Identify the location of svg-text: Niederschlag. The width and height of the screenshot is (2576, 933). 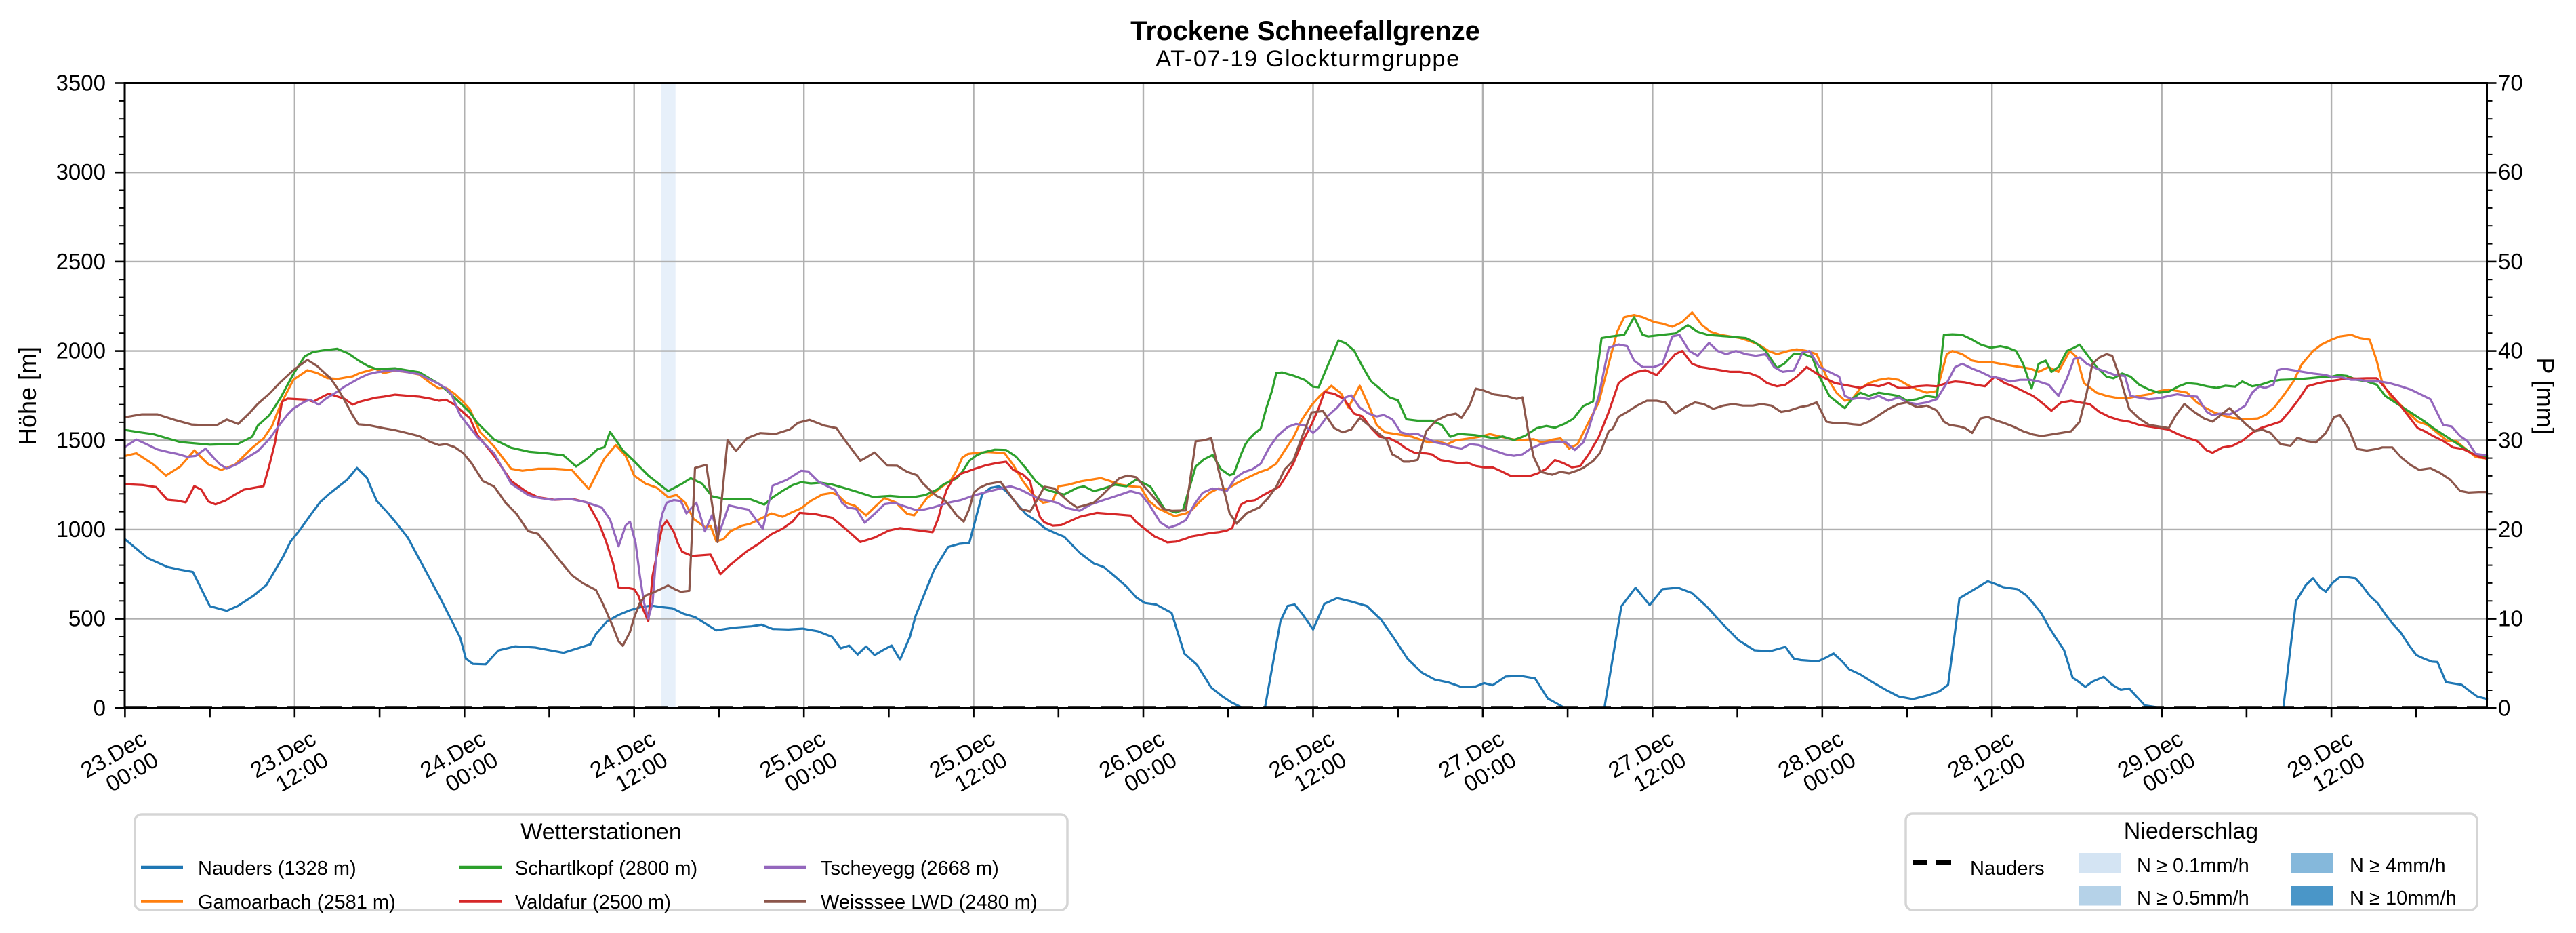
(2191, 831).